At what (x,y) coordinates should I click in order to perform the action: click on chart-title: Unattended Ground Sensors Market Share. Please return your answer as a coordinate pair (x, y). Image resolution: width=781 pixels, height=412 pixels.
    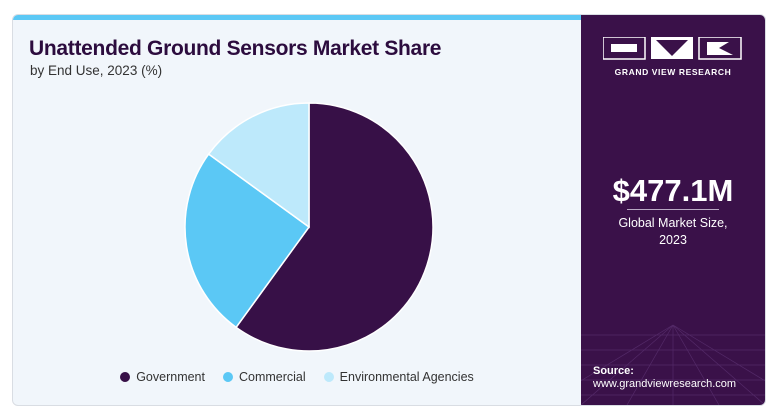
    Looking at the image, I should click on (235, 48).